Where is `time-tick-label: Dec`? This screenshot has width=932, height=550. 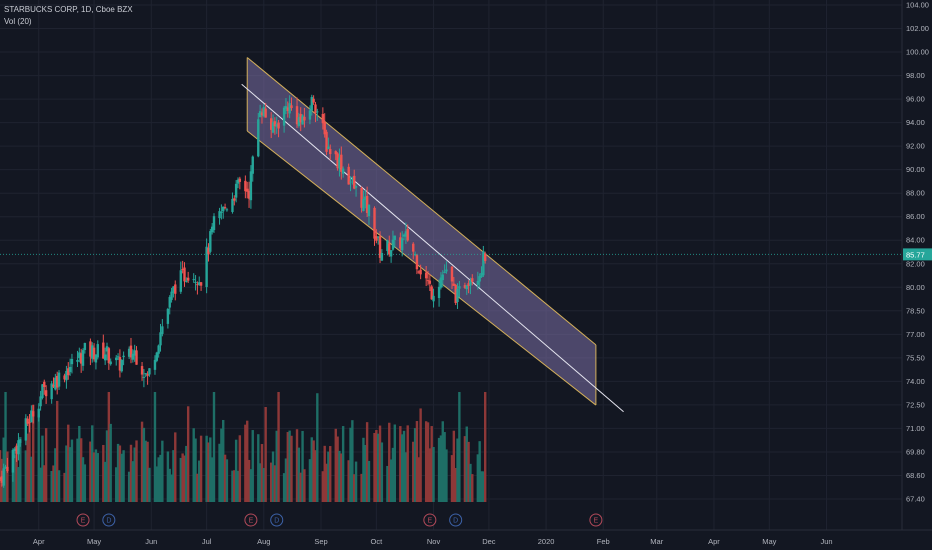 time-tick-label: Dec is located at coordinates (489, 541).